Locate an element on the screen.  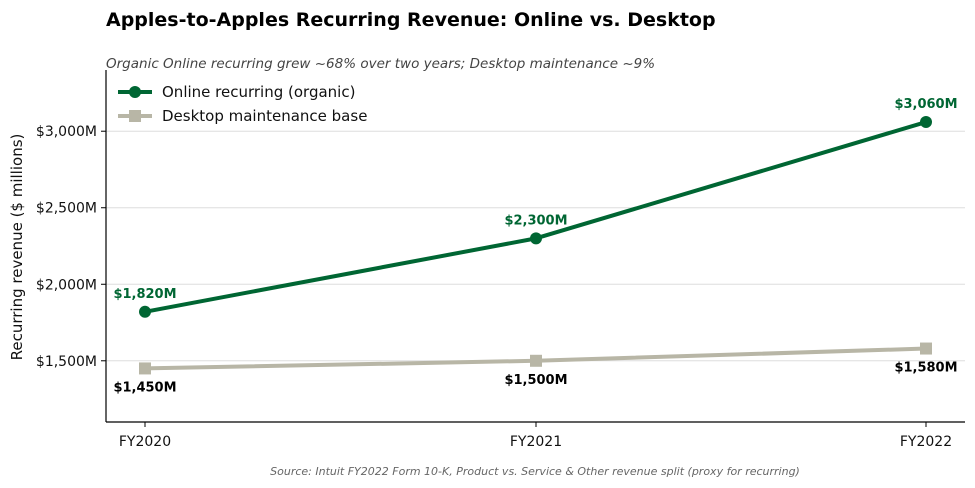
data-label: $1,820M is located at coordinates (144, 294).